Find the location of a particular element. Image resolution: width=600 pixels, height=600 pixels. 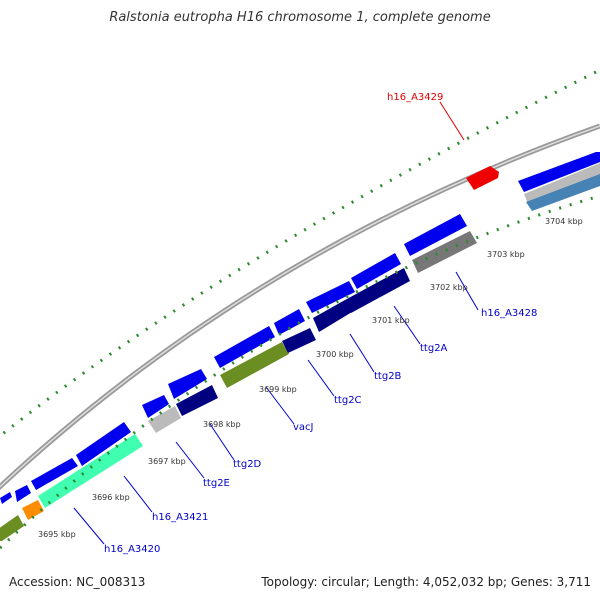

accession-label: Accession: NC_008313 is located at coordinates (77, 582).